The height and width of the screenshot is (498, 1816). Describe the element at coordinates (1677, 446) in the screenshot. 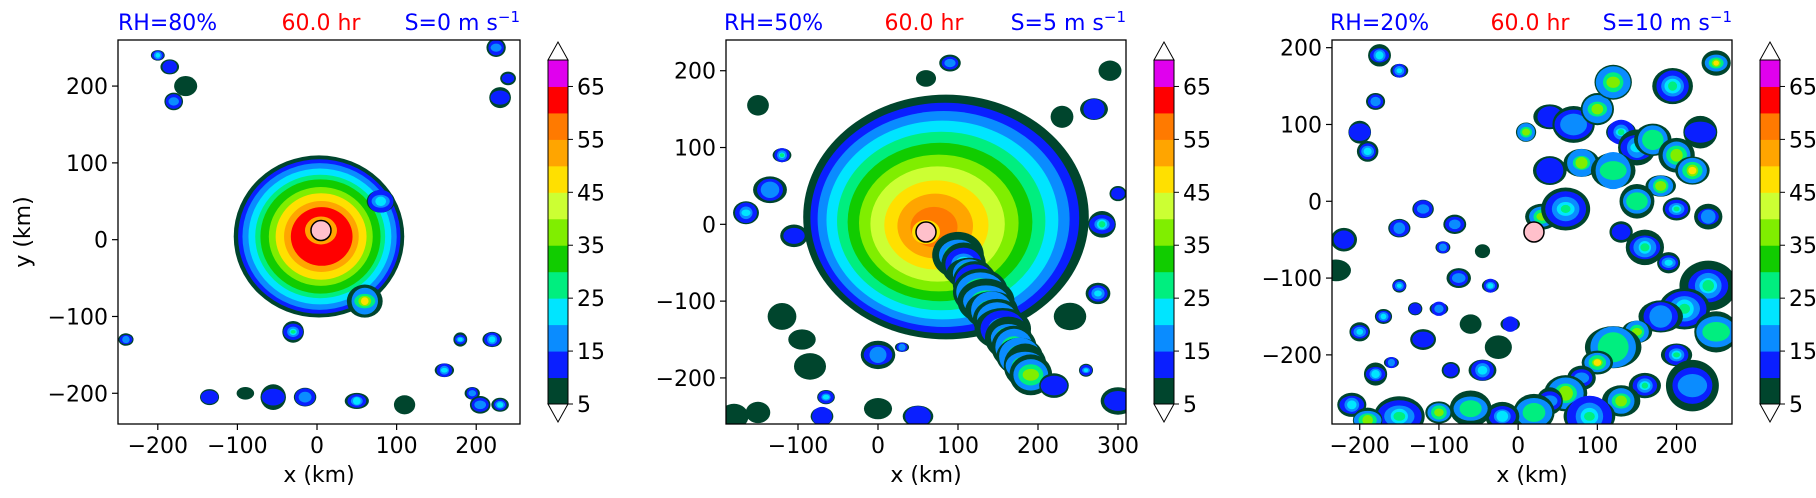

I see `x-tick-label: 200` at that location.